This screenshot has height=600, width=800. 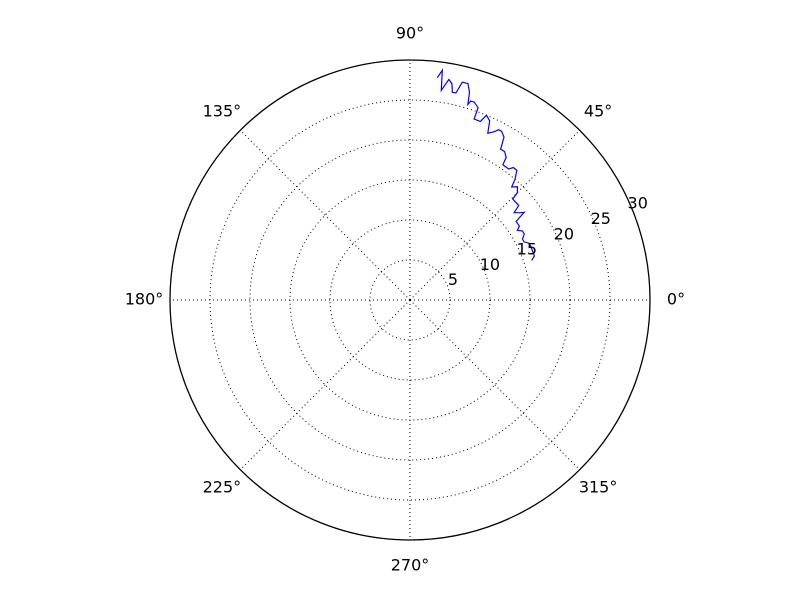 I want to click on r-tick-label: 25, so click(x=601, y=218).